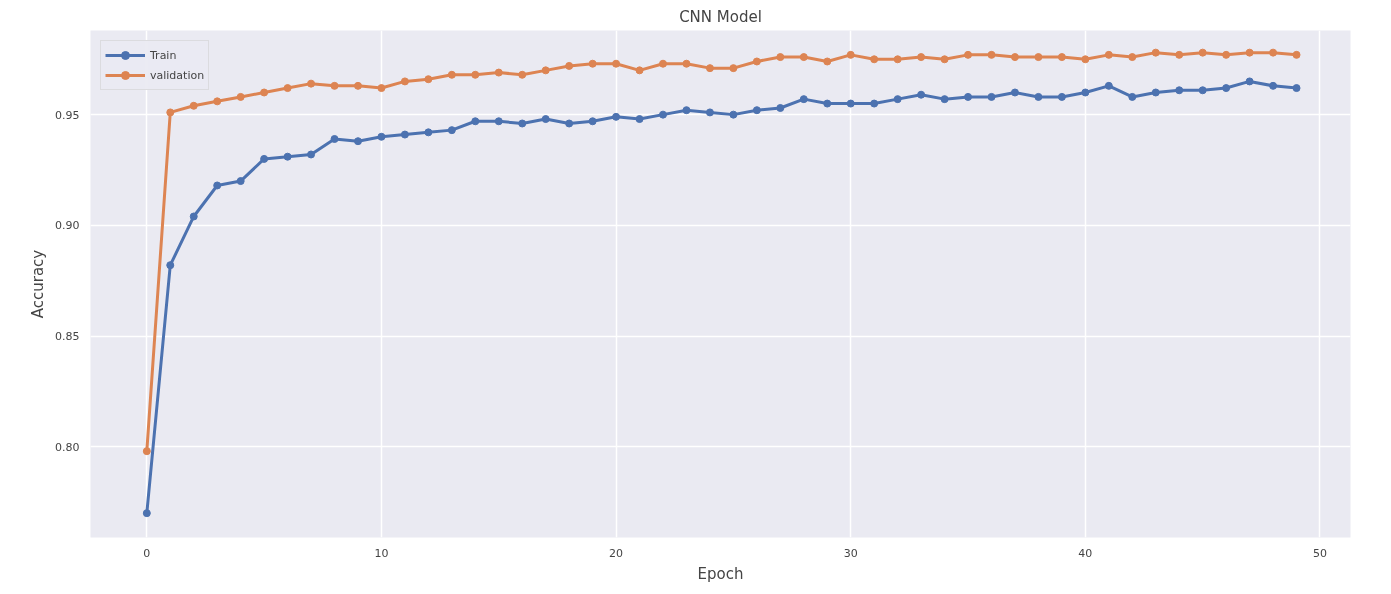 The width and height of the screenshot is (1391, 594). I want to click on x-axis-title: Epoch, so click(720, 573).